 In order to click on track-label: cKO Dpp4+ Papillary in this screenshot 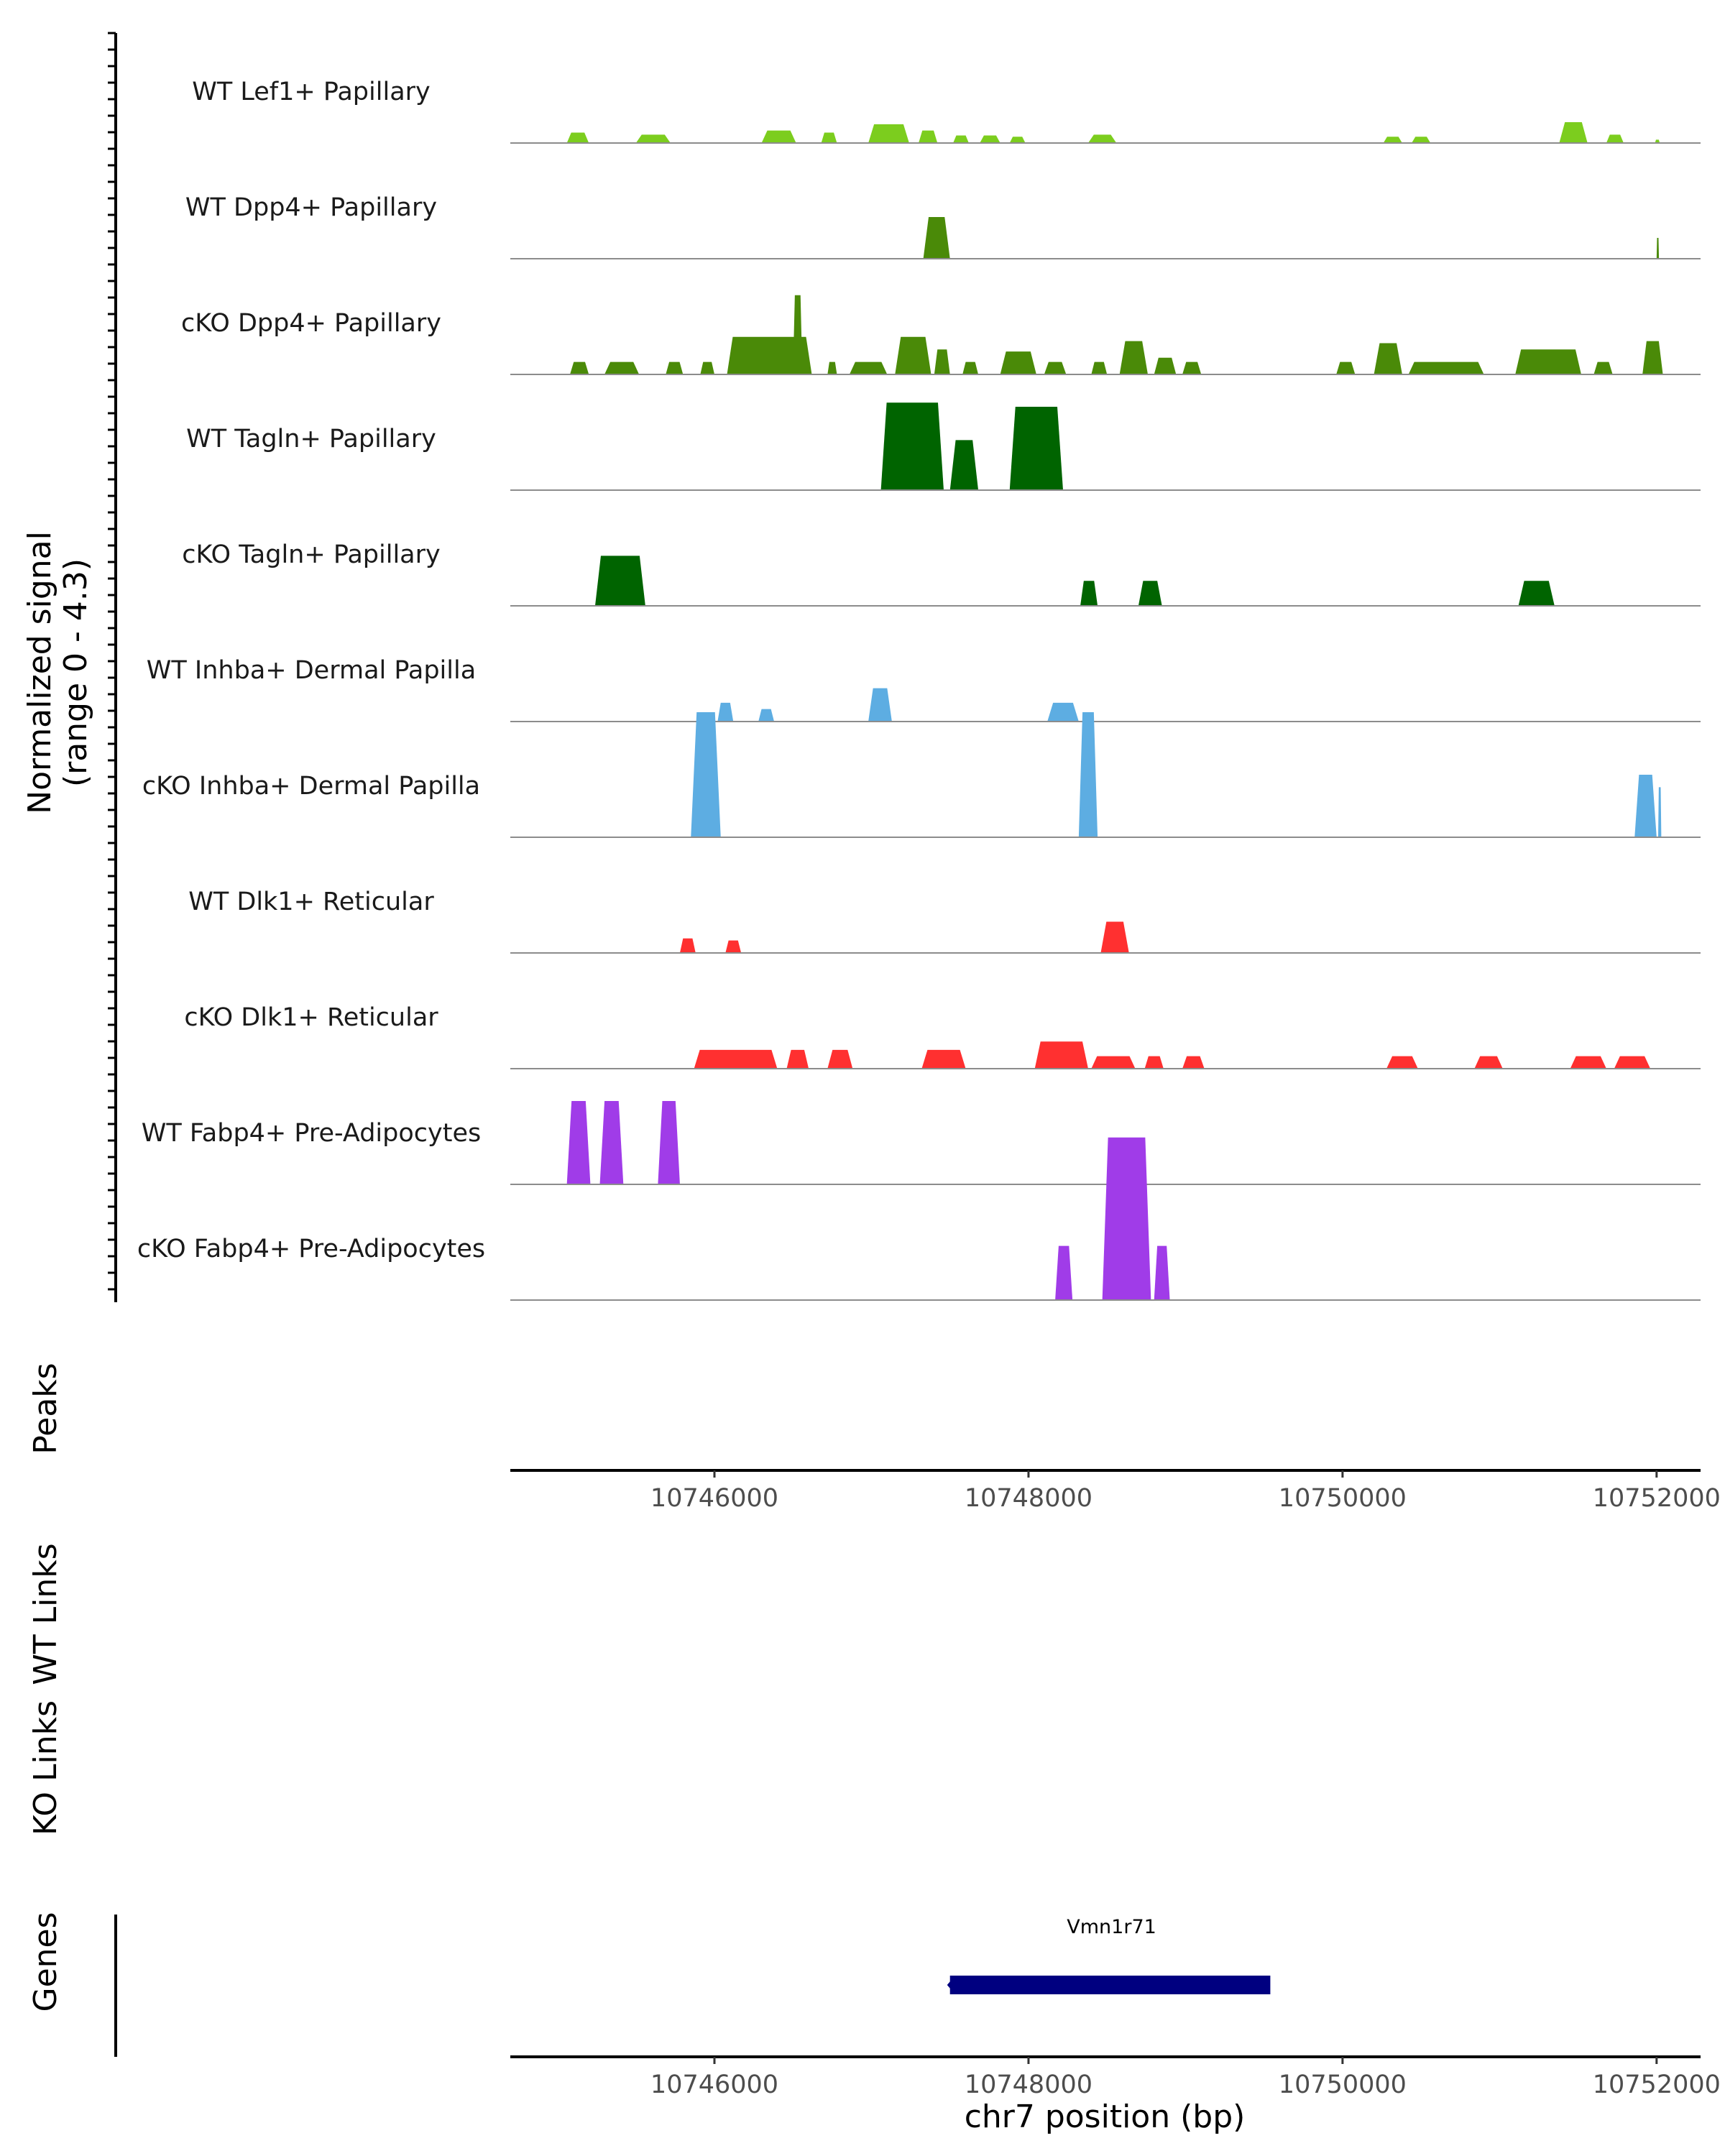, I will do `click(311, 323)`.